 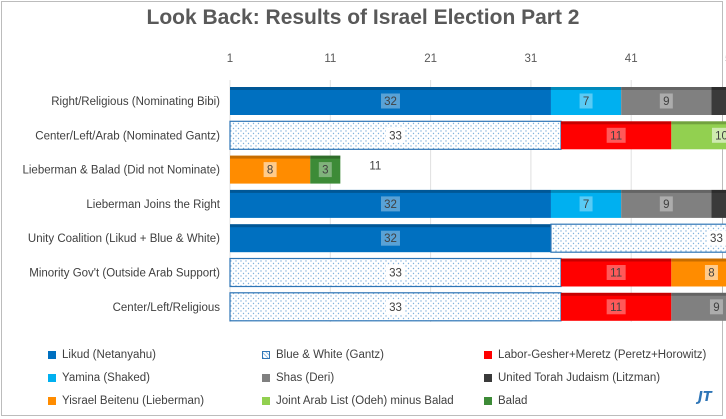 I want to click on legend-label: Blue & White (Gantz), so click(x=330, y=355).